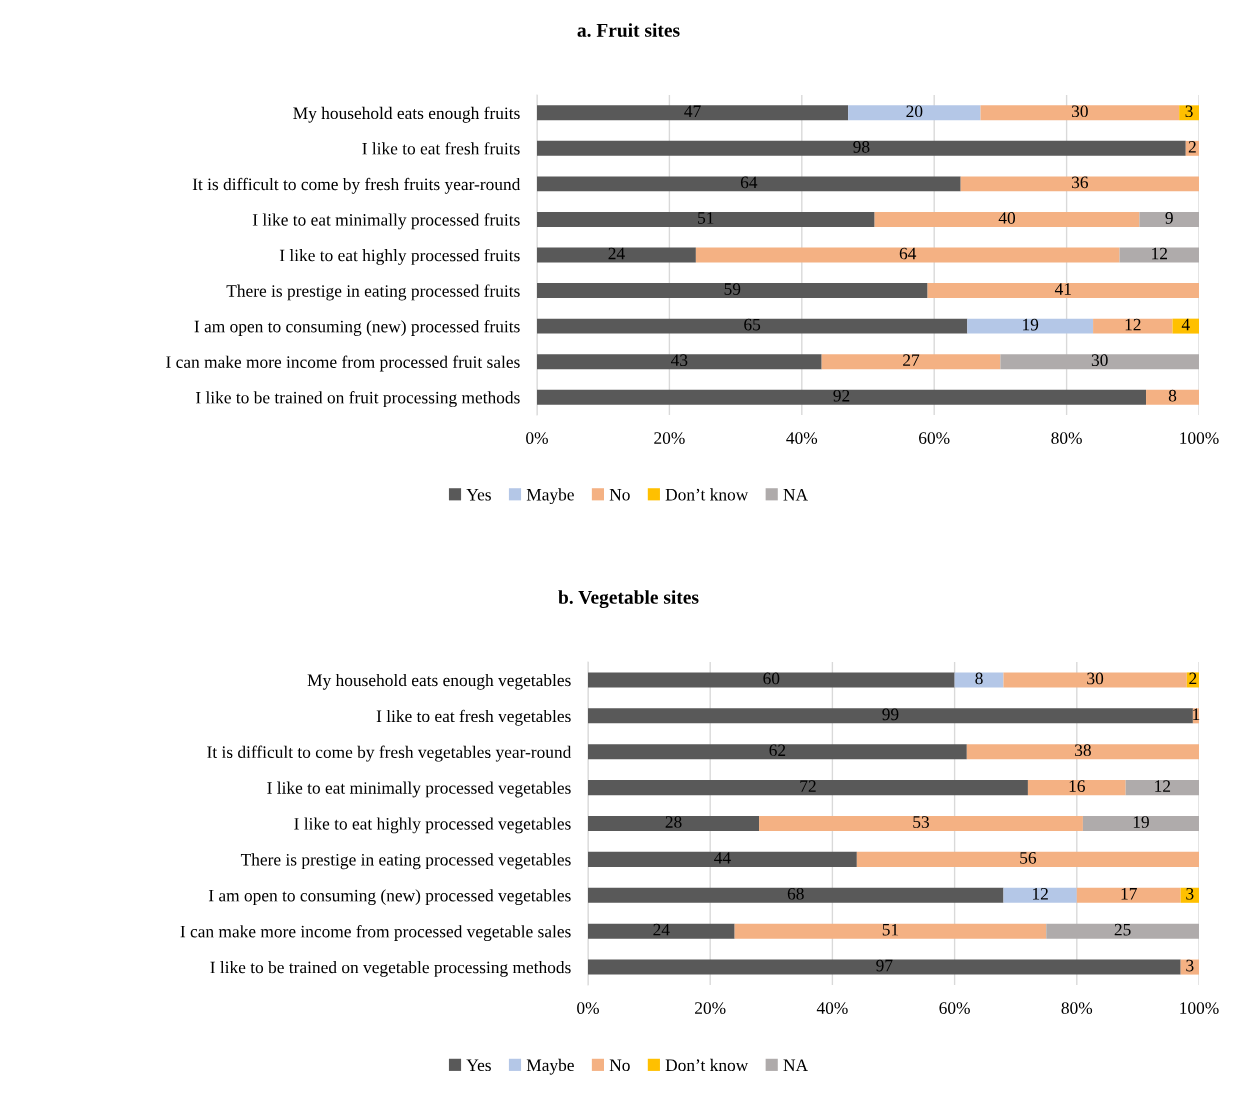 Image resolution: width=1257 pixels, height=1099 pixels. Describe the element at coordinates (373, 292) in the screenshot. I see `y-tick-label: There is prestige in eating processed fruits` at that location.